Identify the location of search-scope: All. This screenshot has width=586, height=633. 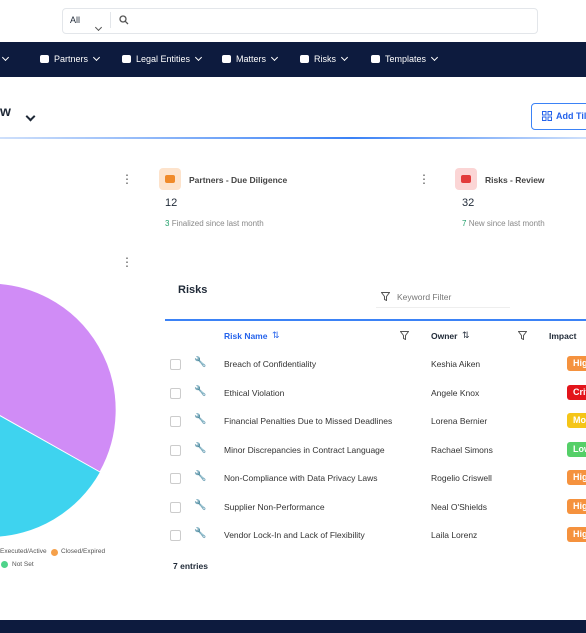
(75, 20).